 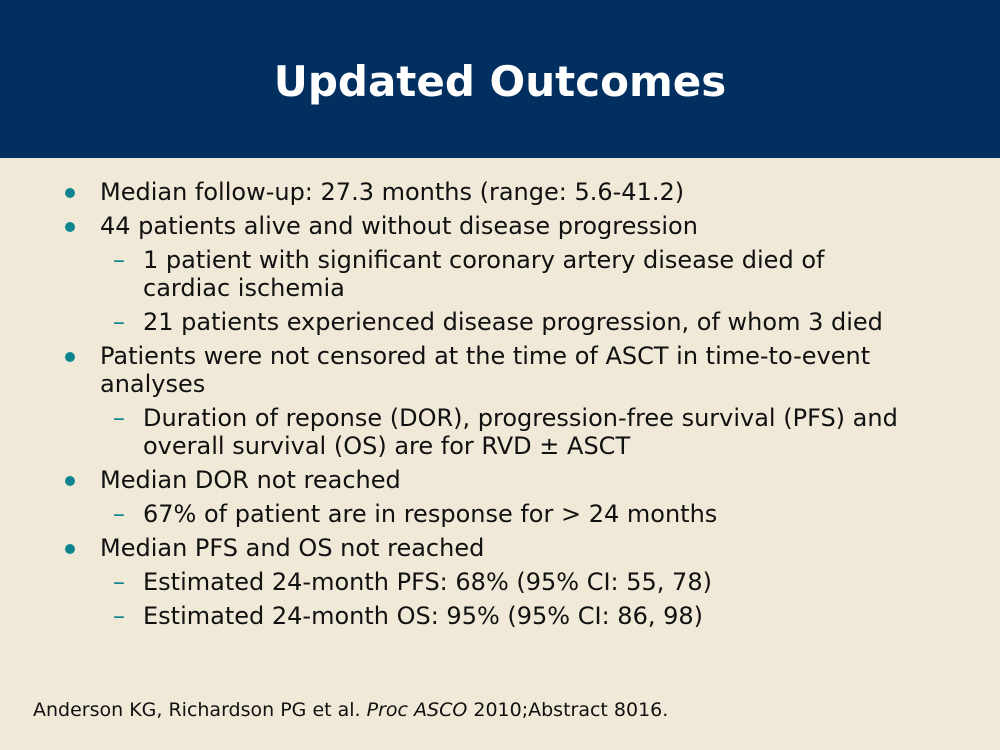 What do you see at coordinates (197, 710) in the screenshot?
I see `citation-authors: Anderson KG, Richardson PG et al.` at bounding box center [197, 710].